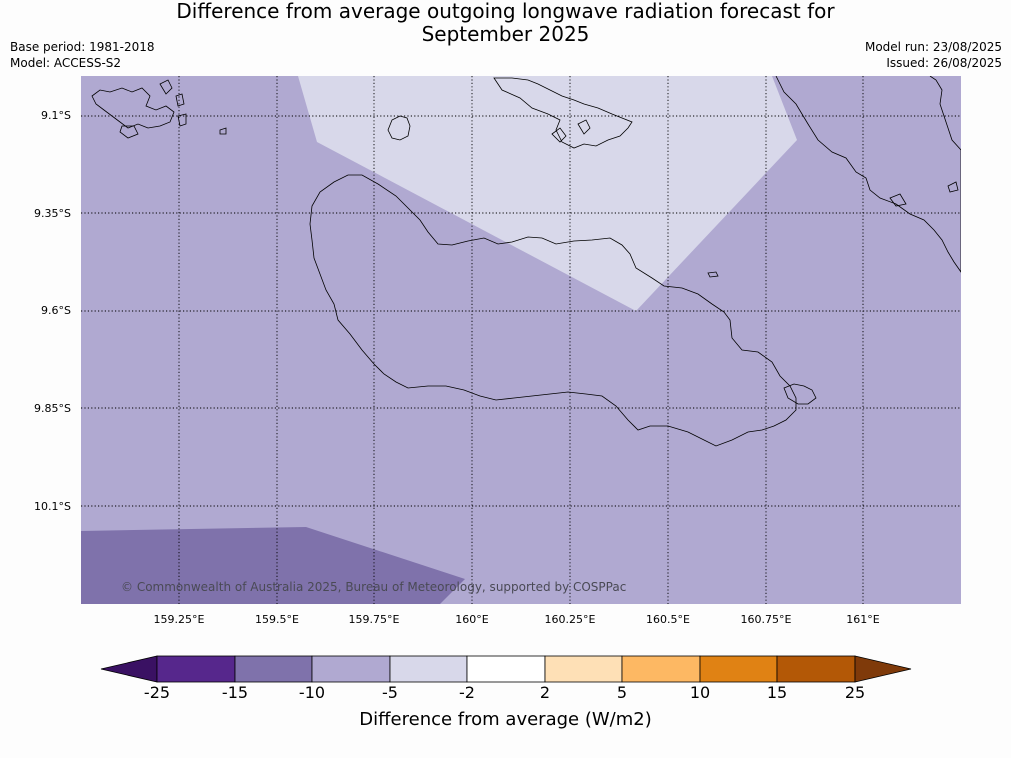  What do you see at coordinates (56, 115) in the screenshot?
I see `lat-label-9-1: 9.1°S` at bounding box center [56, 115].